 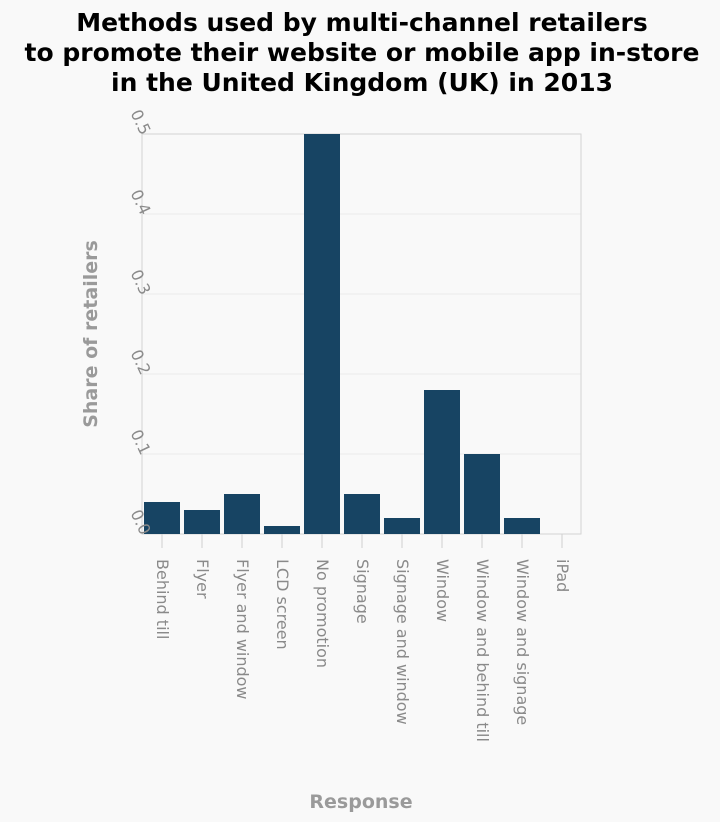 I want to click on x-tick-label: iPad, so click(x=562, y=575).